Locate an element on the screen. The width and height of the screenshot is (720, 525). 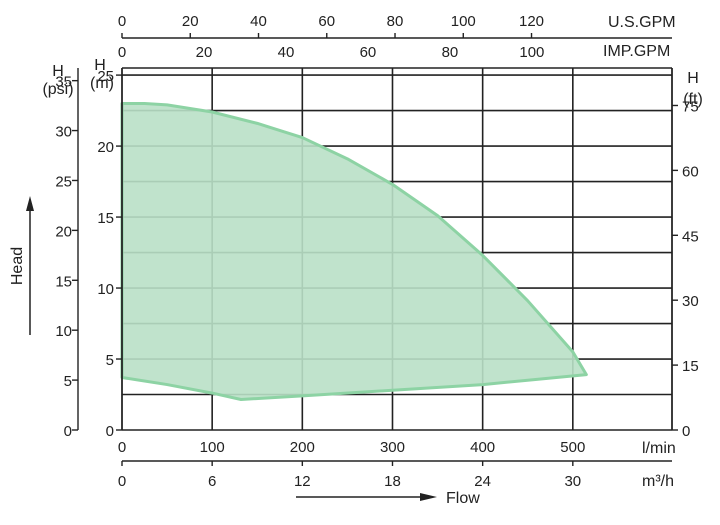
psi-axis-tick-label: 30 is located at coordinates (63, 132).